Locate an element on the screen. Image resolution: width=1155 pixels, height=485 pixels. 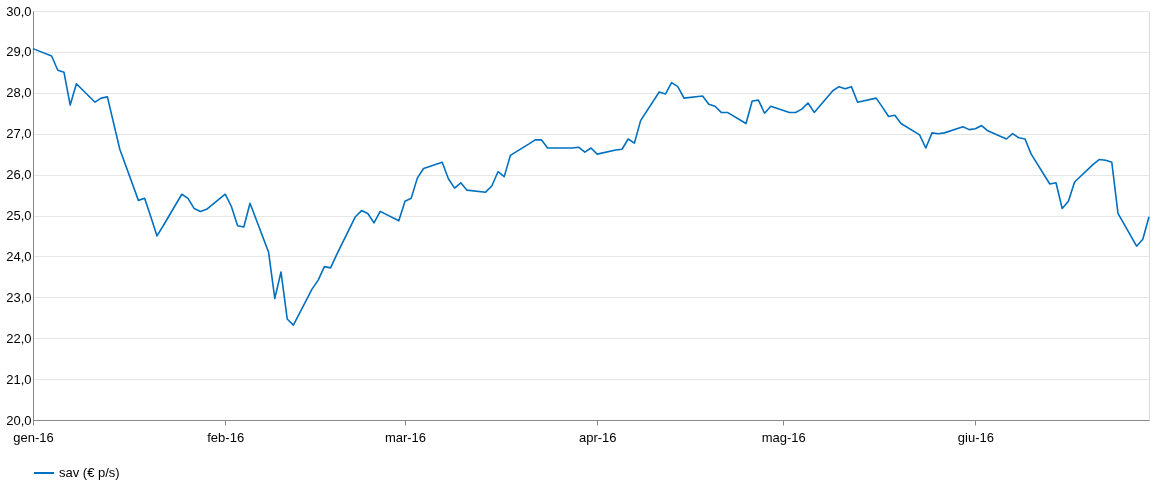
y-tick-label: 29,0 is located at coordinates (19, 52).